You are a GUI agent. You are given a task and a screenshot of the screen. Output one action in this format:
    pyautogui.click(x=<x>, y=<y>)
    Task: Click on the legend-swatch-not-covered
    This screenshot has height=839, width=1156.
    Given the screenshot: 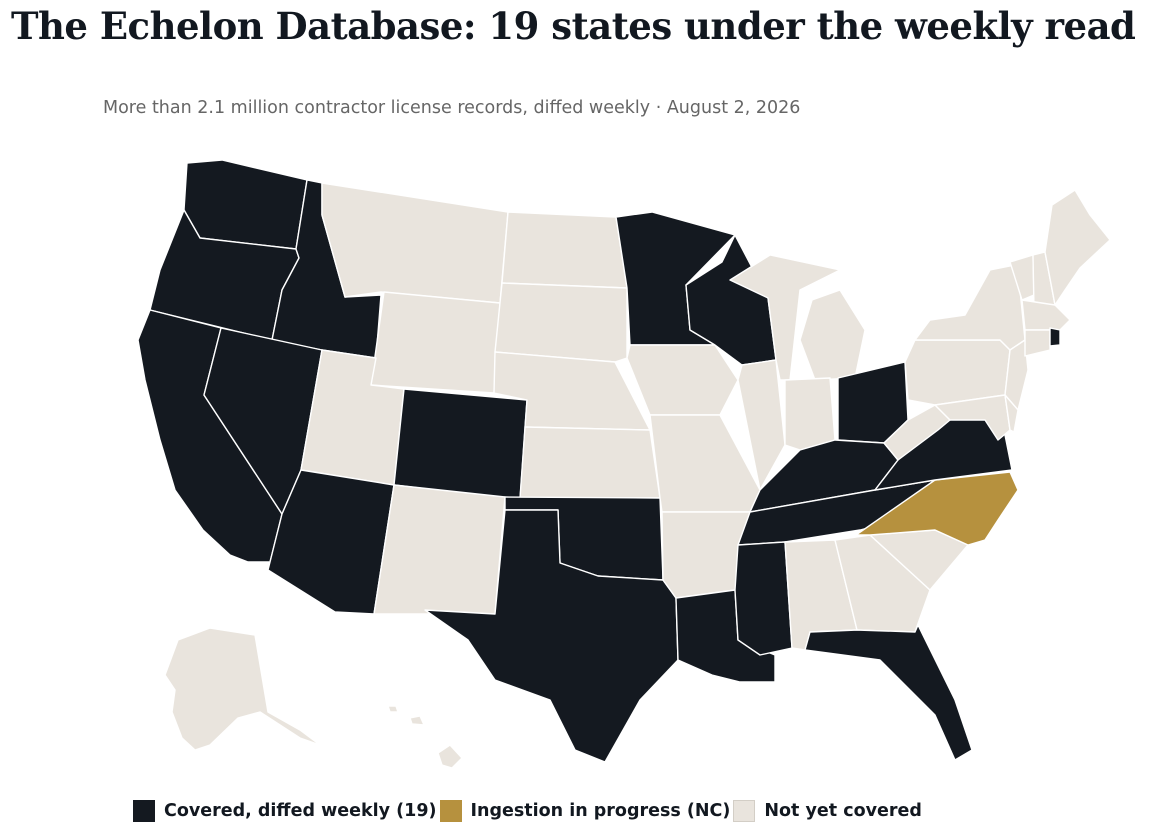 What is the action you would take?
    pyautogui.click(x=744, y=811)
    